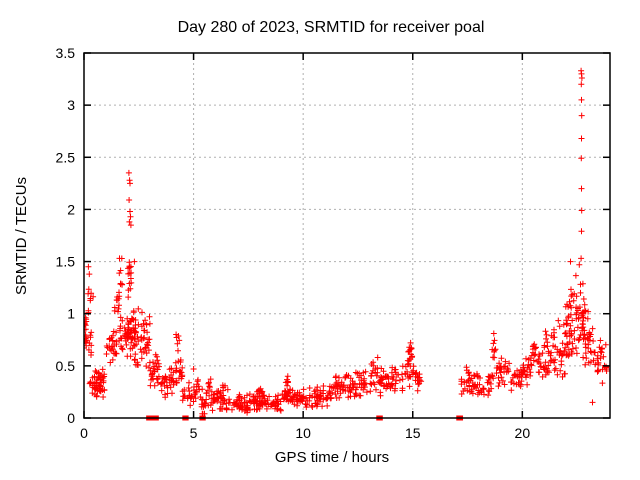 The height and width of the screenshot is (480, 640). I want to click on x-axis-label: GPS time / hours, so click(332, 457).